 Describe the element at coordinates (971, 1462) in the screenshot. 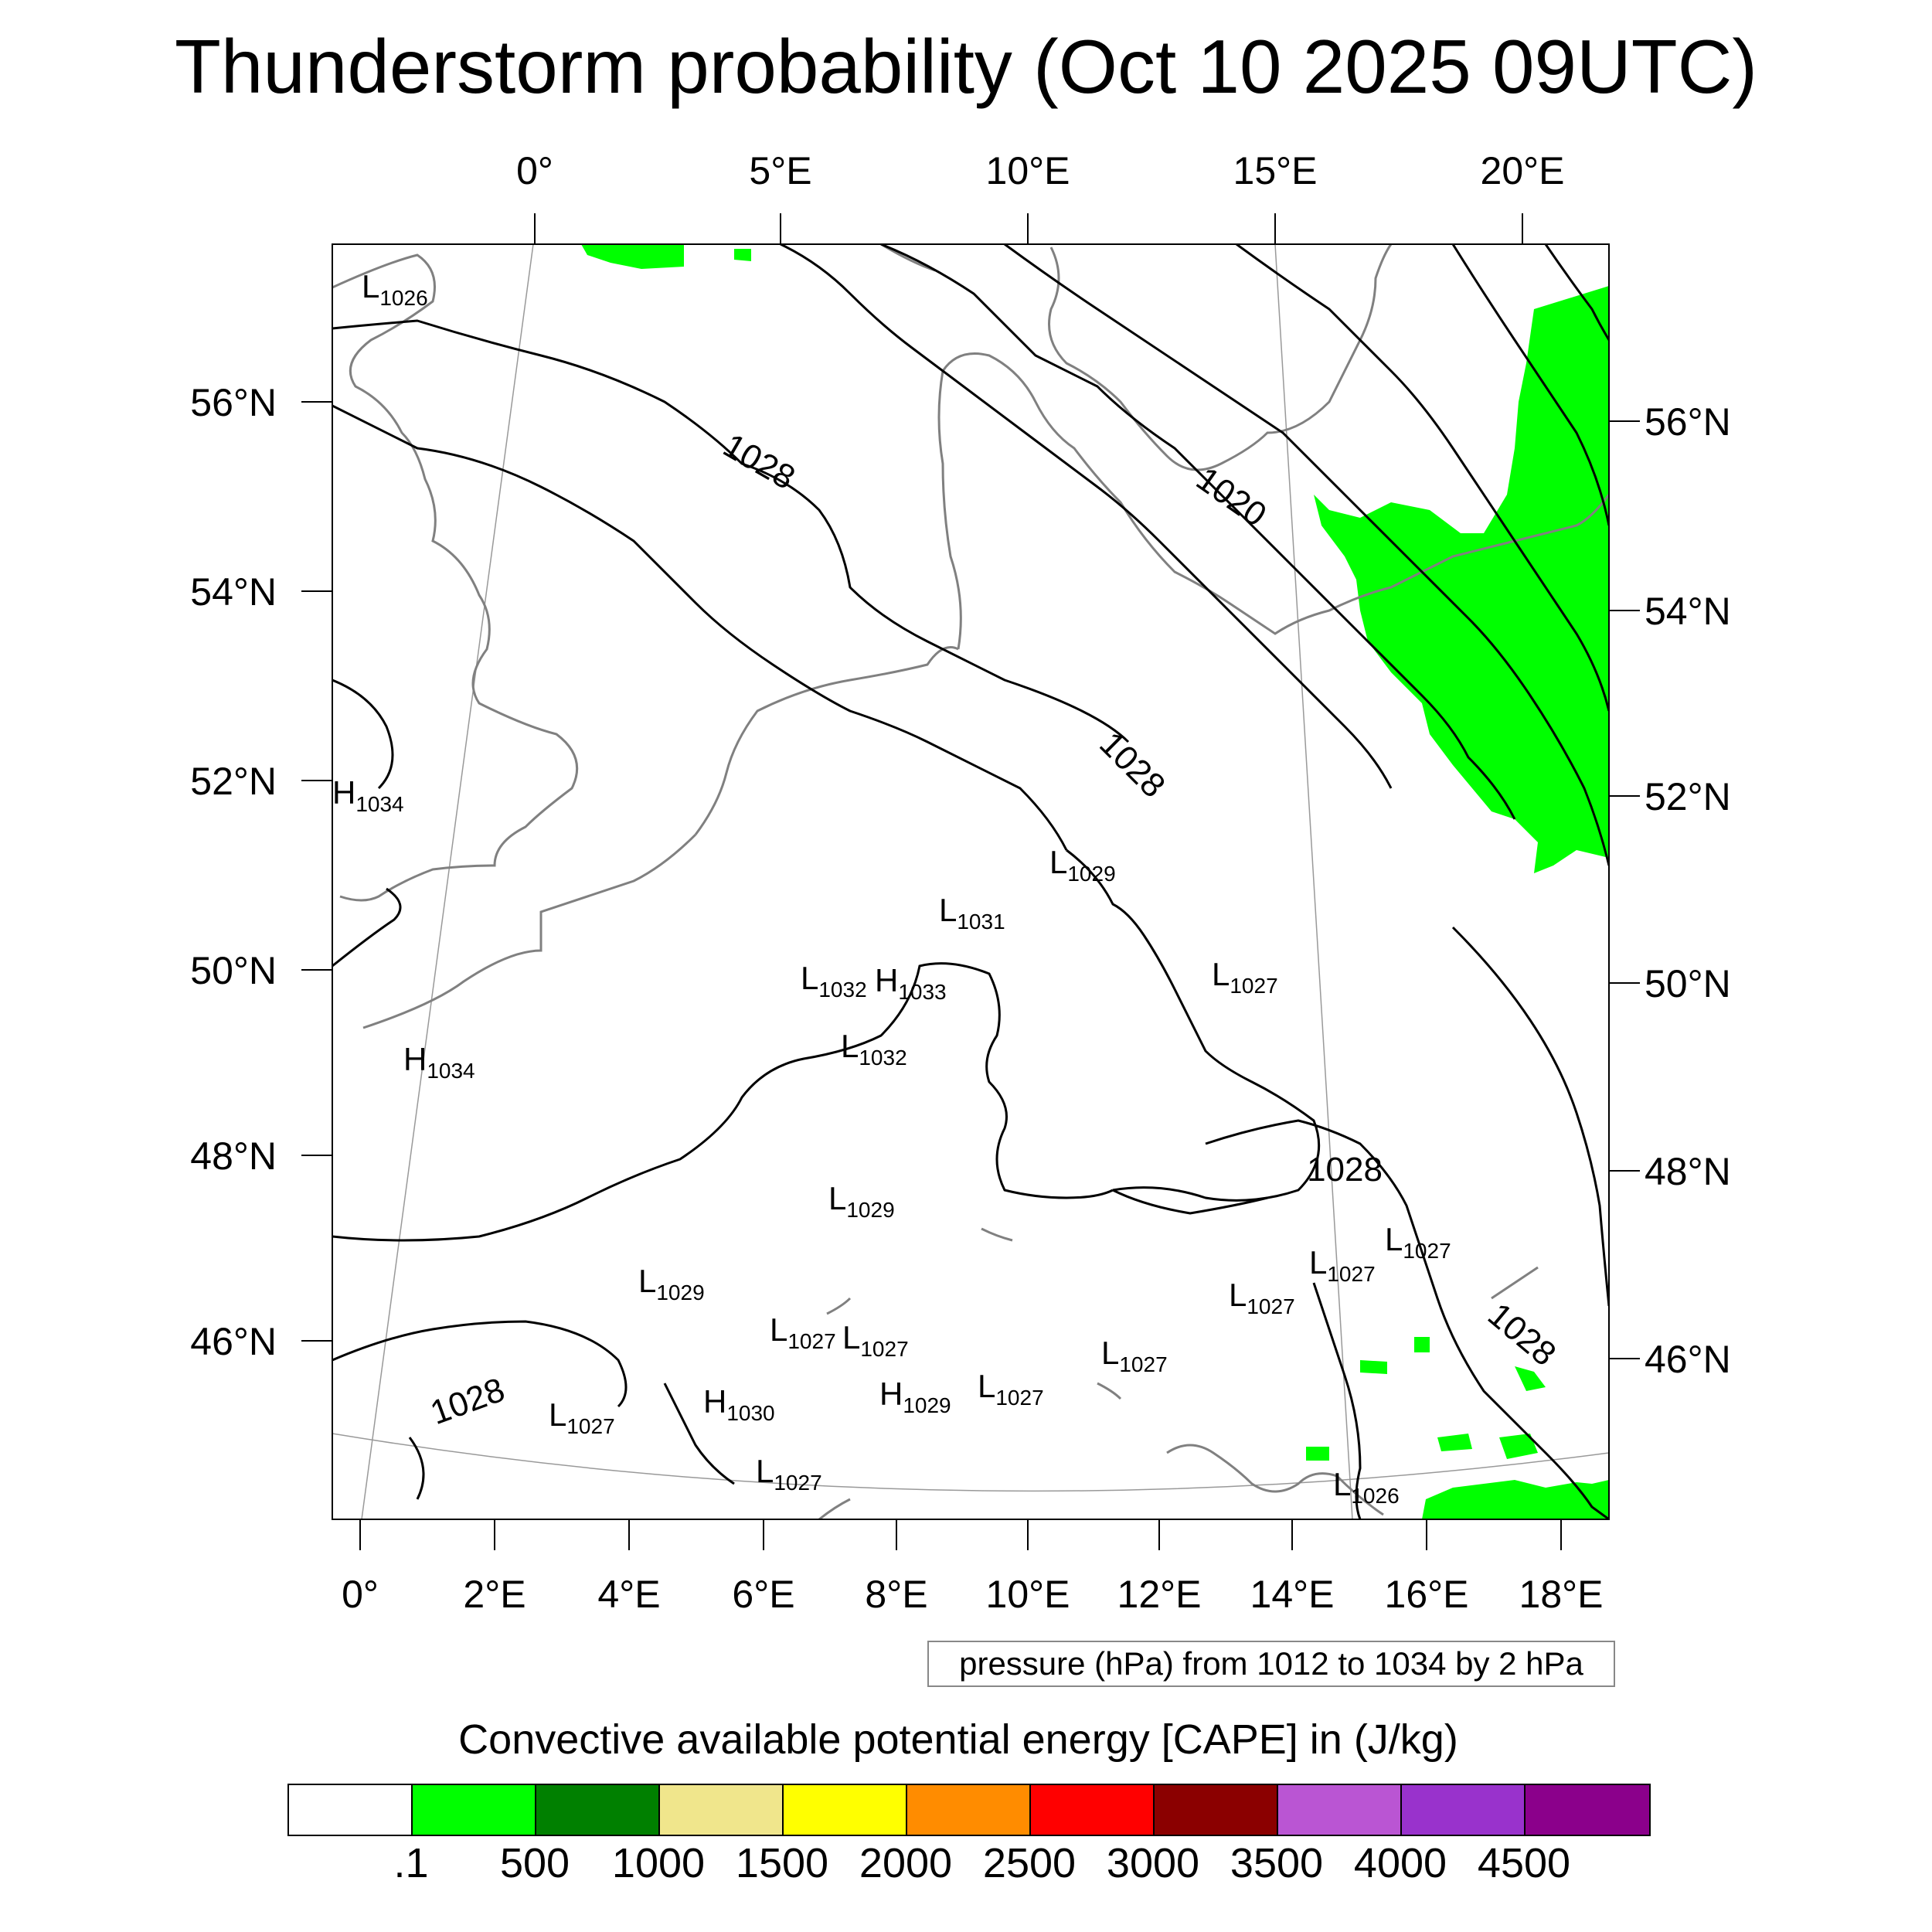

I see `parallel-45n` at that location.